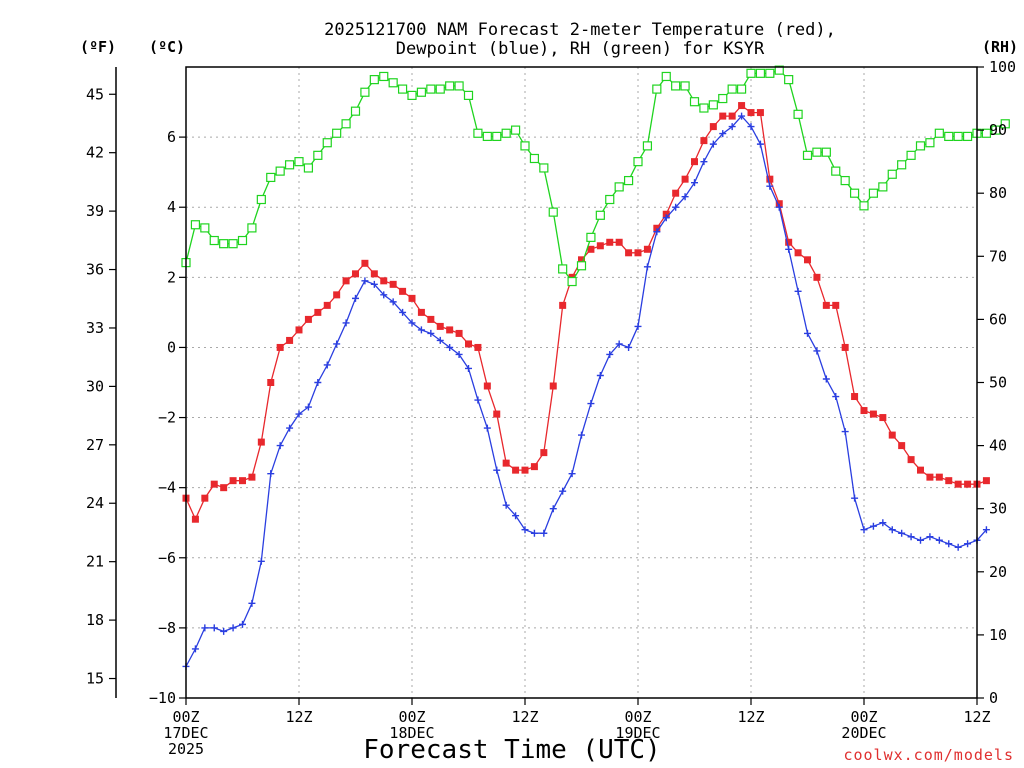 This screenshot has width=1024, height=768. I want to click on x-tick-label: 20DEC, so click(863, 733).